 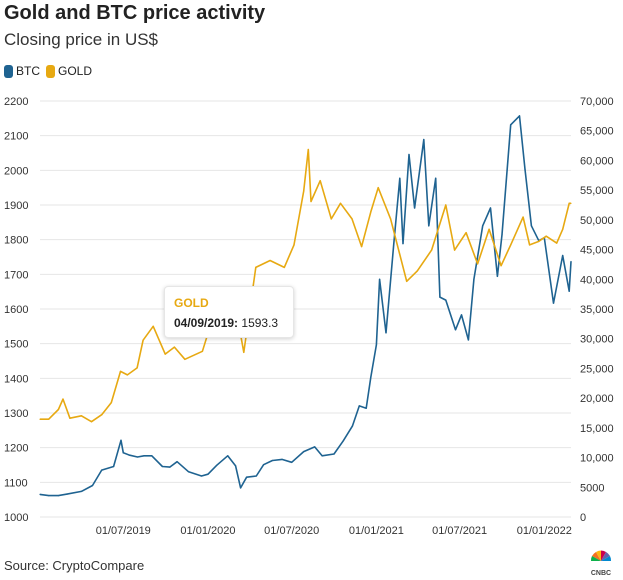 I want to click on y-right-tick-label: 10,000, so click(x=597, y=459).